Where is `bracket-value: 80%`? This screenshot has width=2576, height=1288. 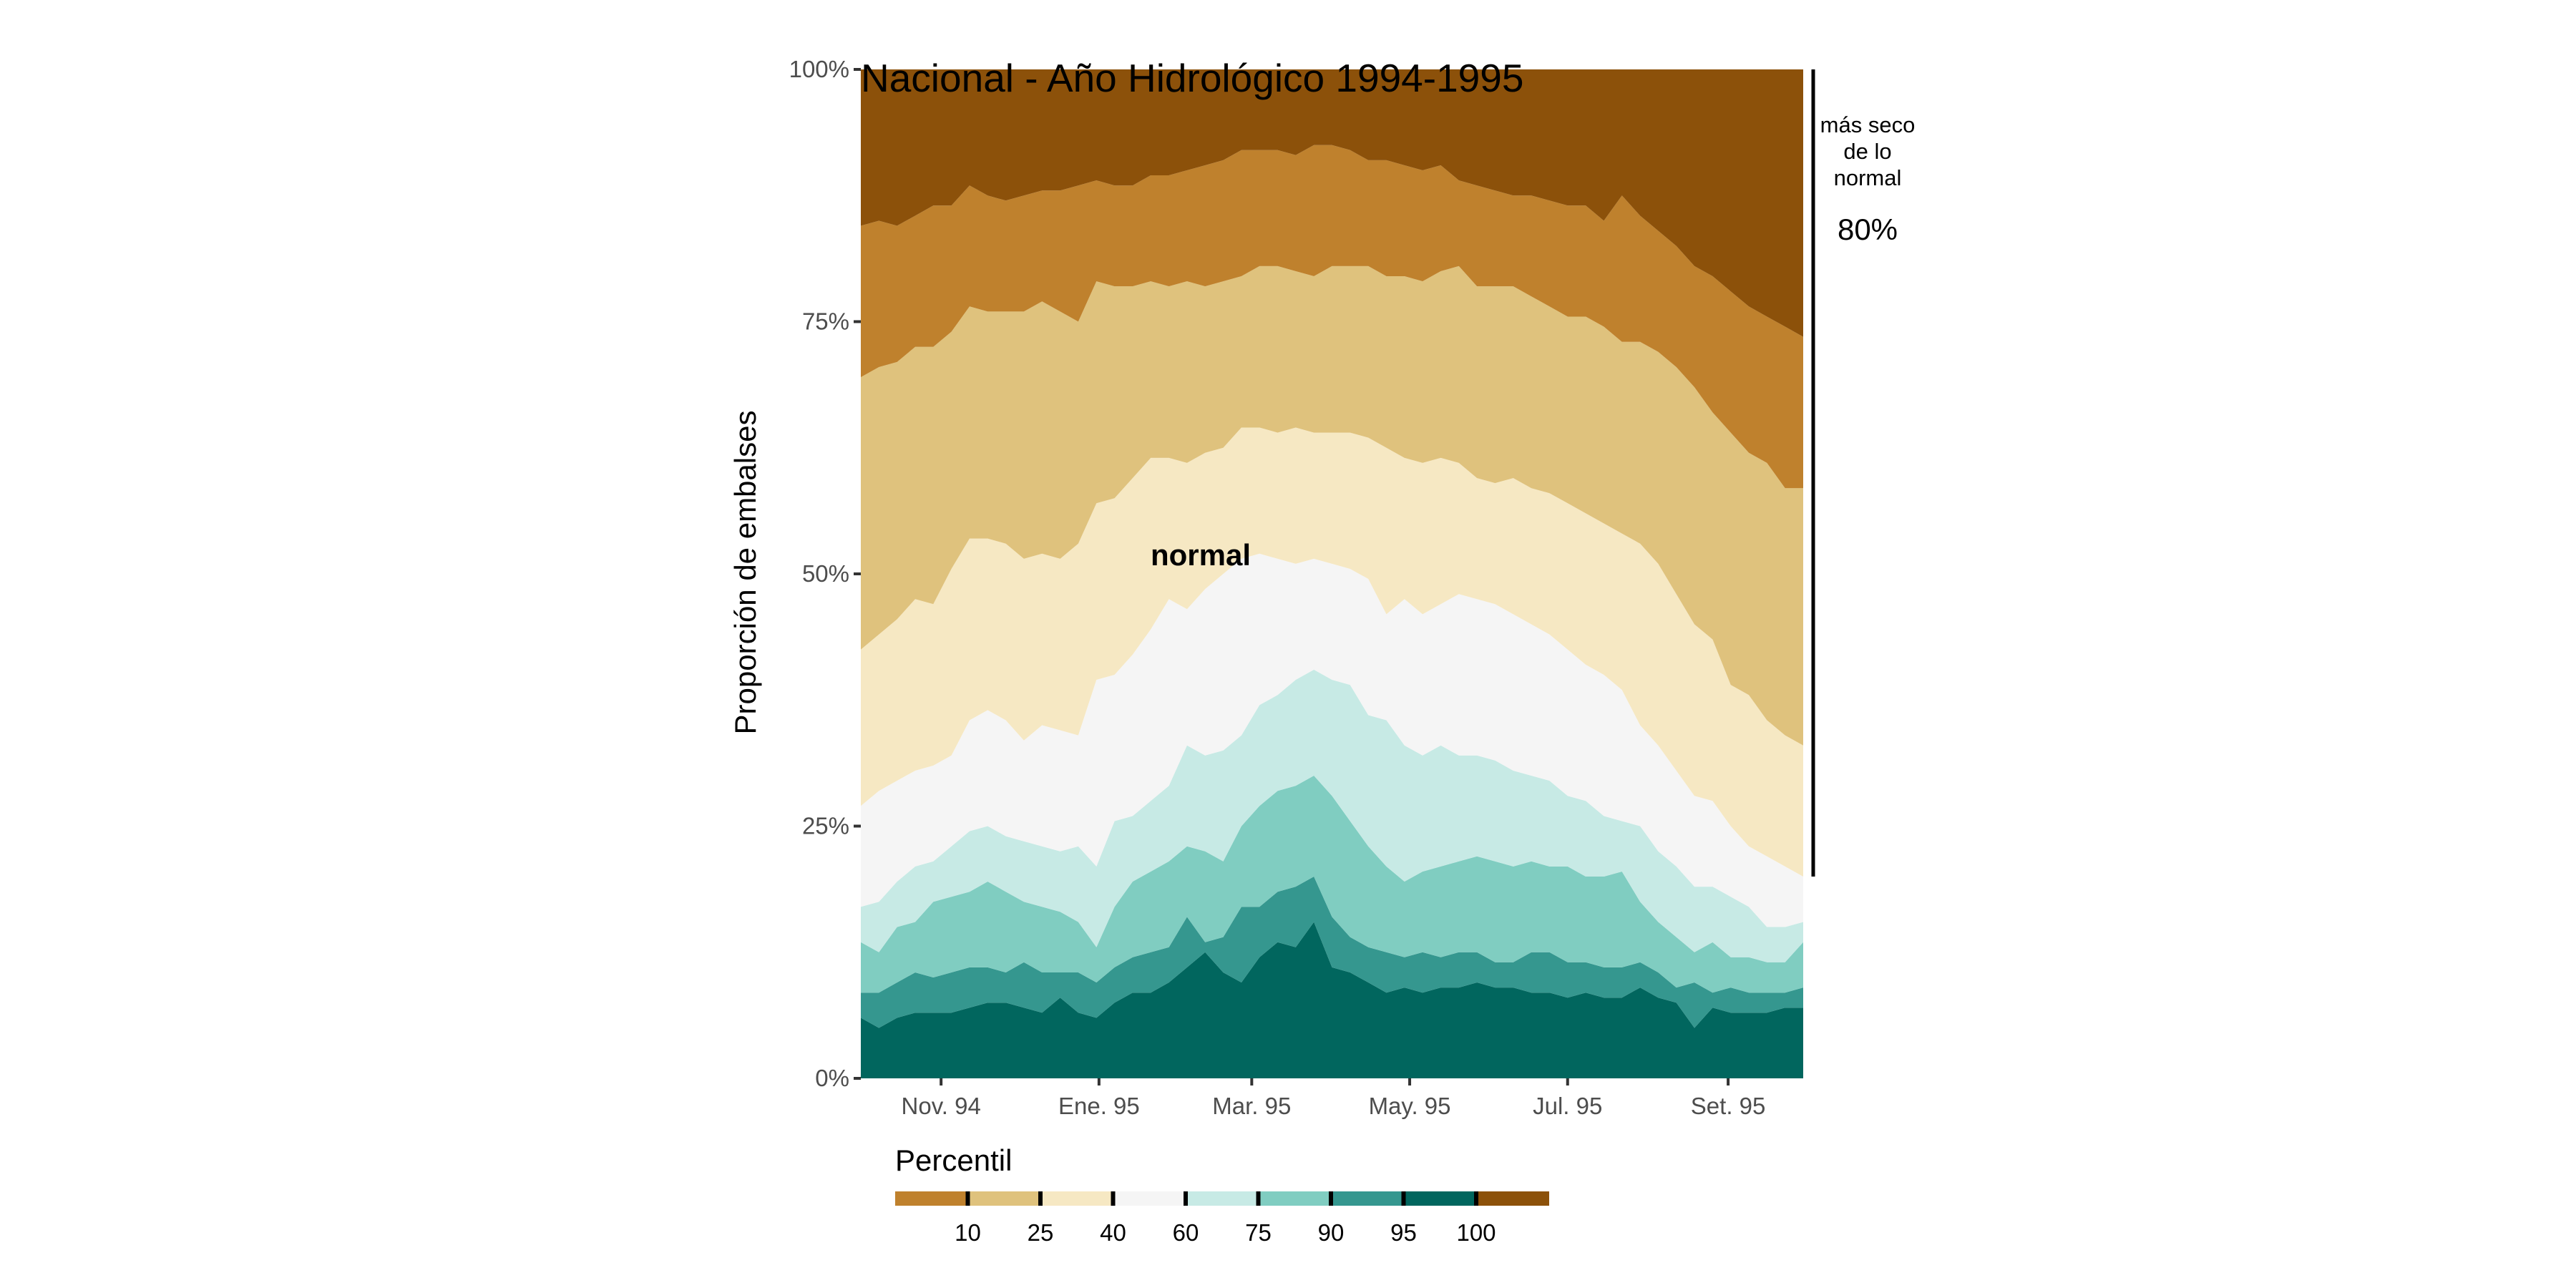
bracket-value: 80% is located at coordinates (1868, 229).